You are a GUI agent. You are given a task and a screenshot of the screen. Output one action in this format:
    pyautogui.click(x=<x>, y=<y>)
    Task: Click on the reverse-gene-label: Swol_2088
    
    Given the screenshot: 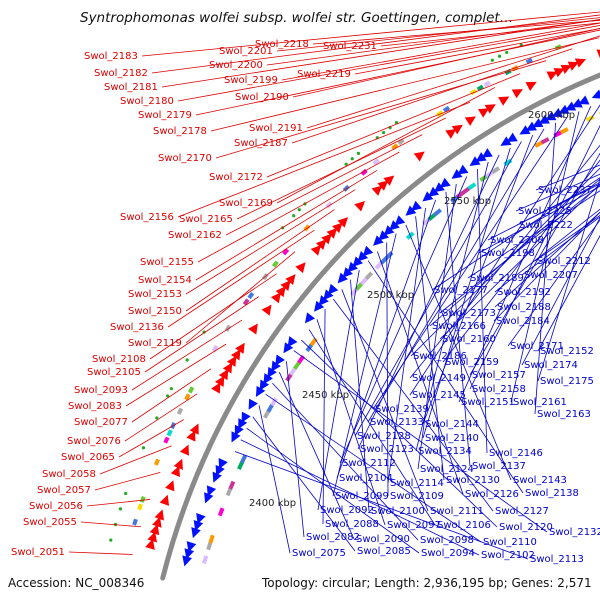 What is the action you would take?
    pyautogui.click(x=352, y=524)
    